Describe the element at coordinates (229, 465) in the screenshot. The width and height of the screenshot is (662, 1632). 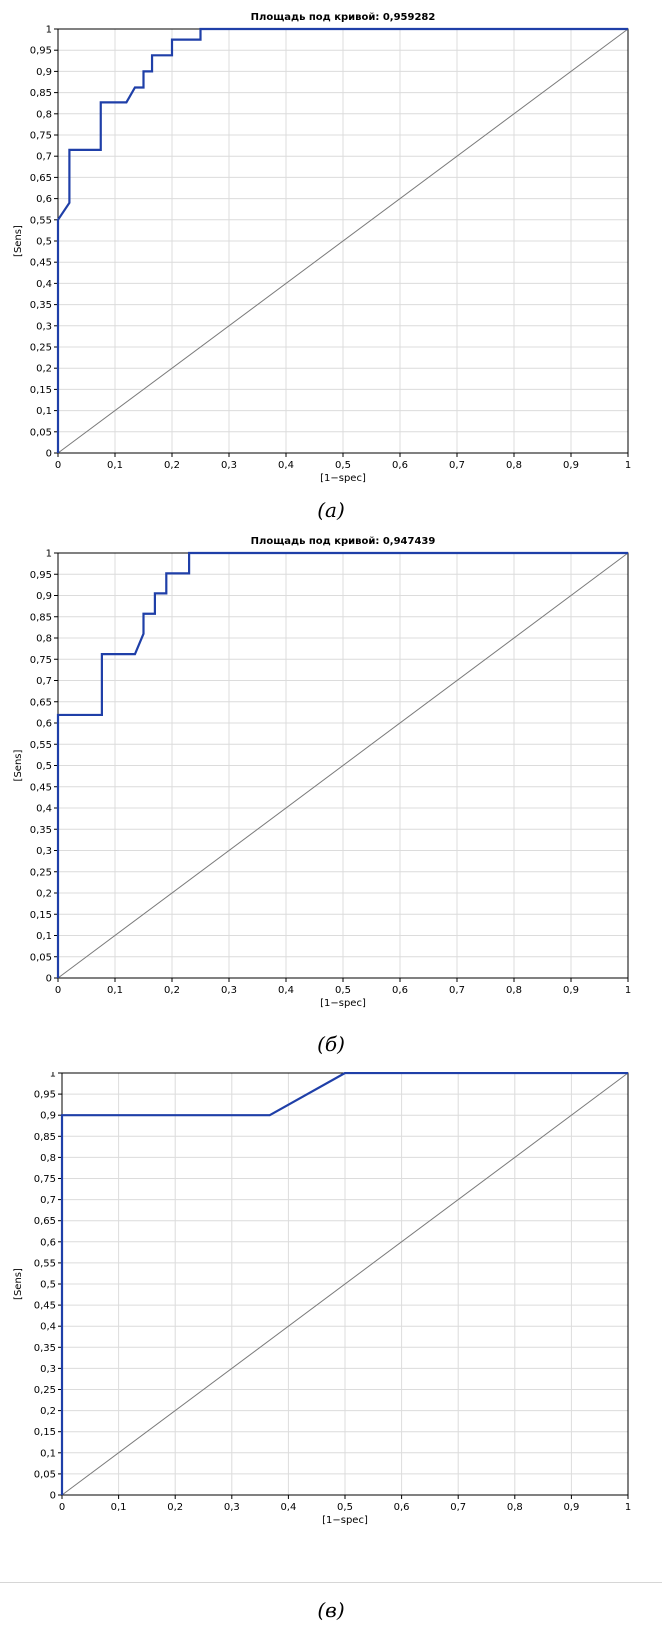
I see `x-tick-label: 0,3` at that location.